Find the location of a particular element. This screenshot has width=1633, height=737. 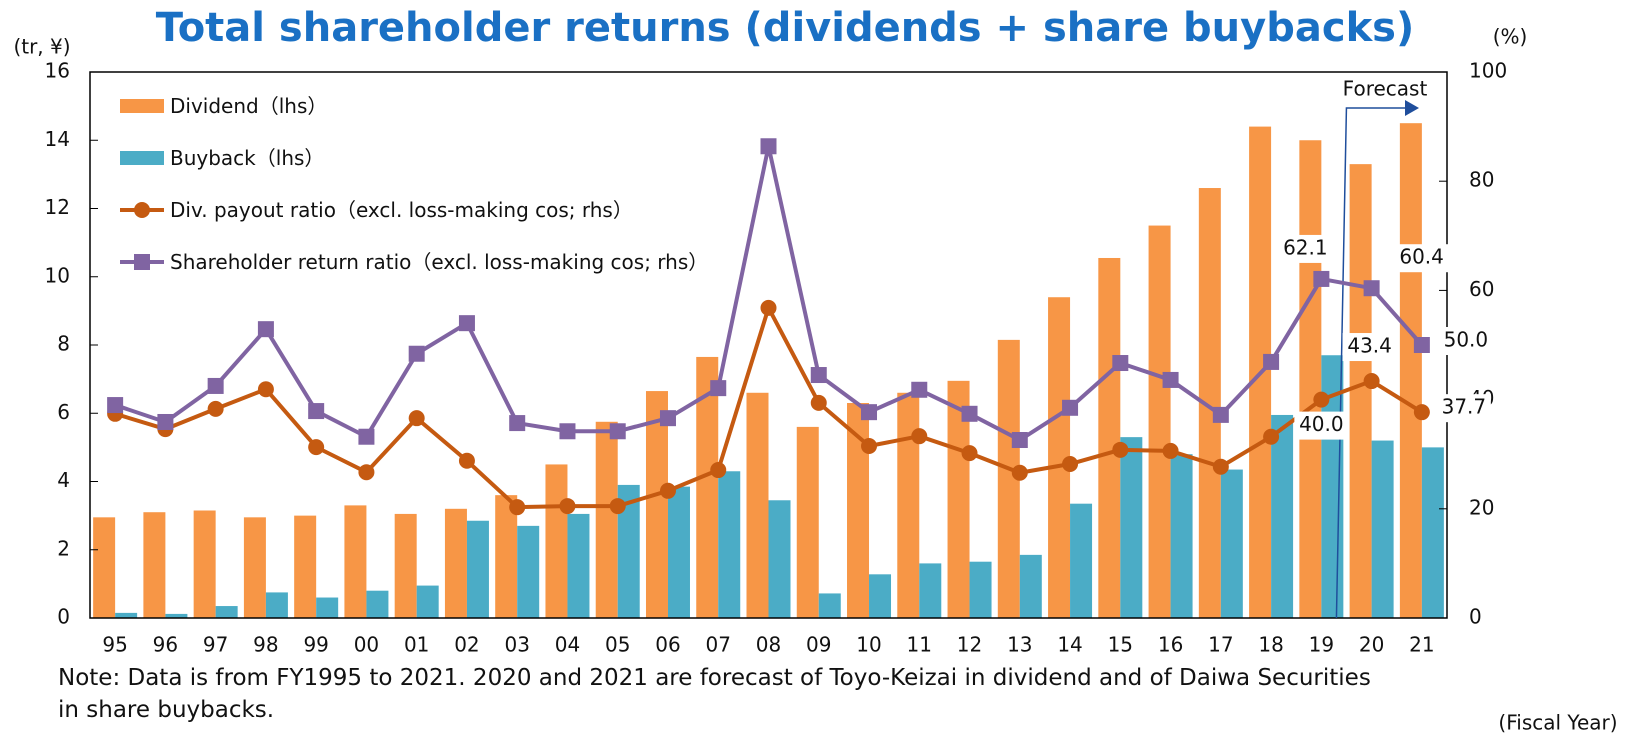

legend-entry: Dividend（lhs） is located at coordinates (249, 106).